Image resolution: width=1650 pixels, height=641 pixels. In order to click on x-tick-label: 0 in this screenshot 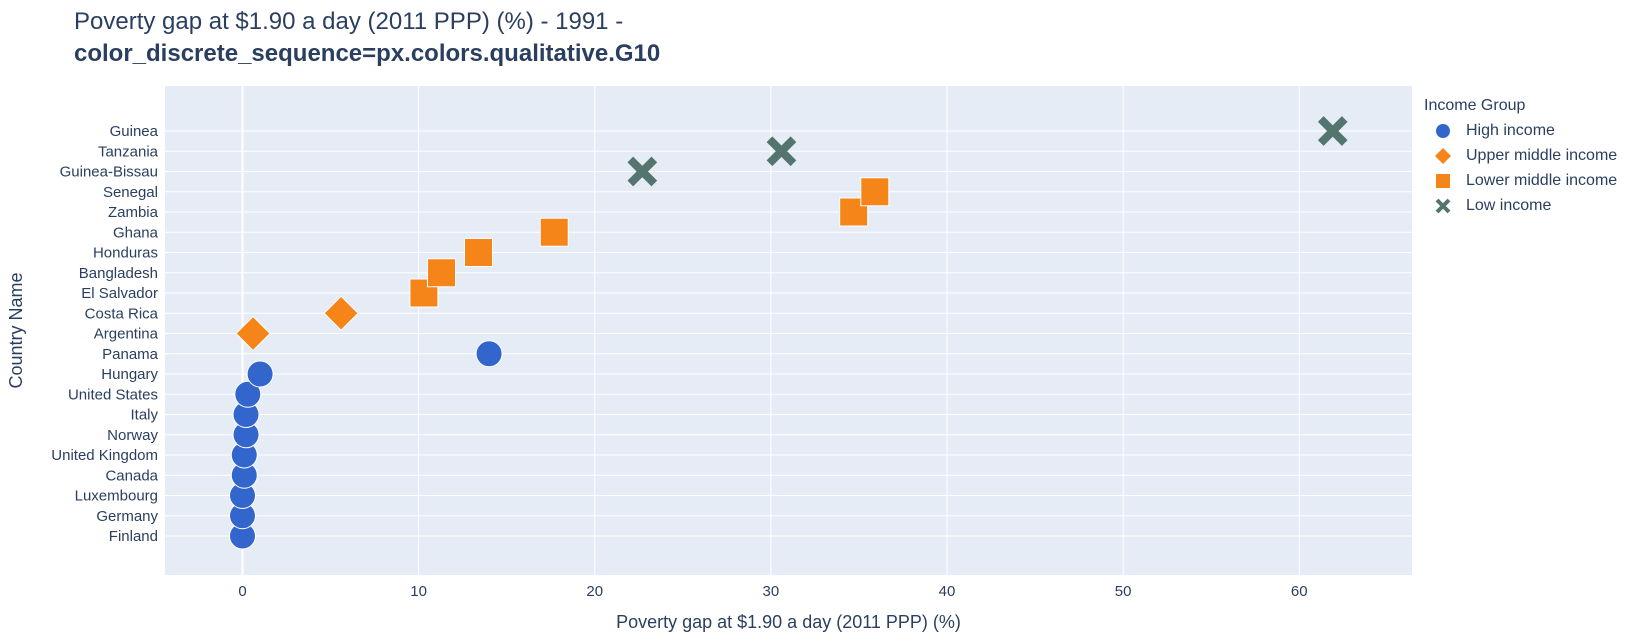, I will do `click(242, 591)`.